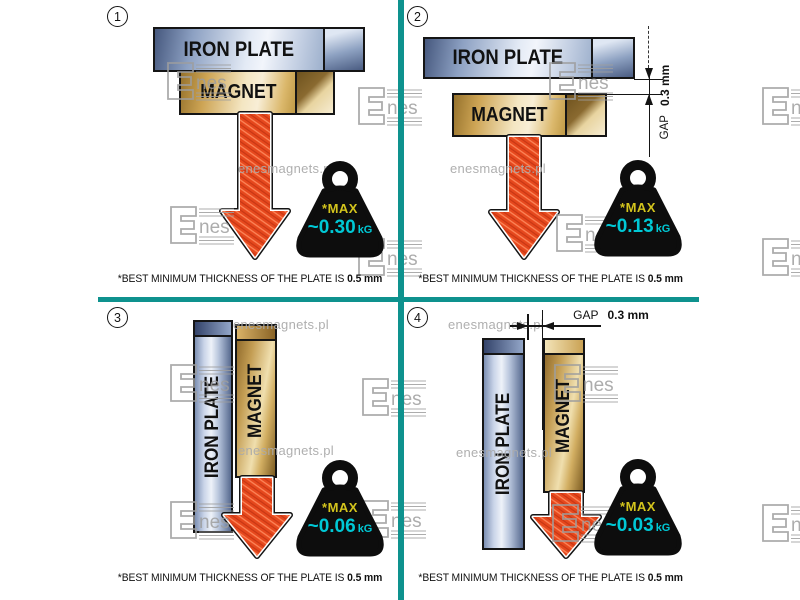  What do you see at coordinates (331, 227) in the screenshot?
I see `load-number: ~0.30` at bounding box center [331, 227].